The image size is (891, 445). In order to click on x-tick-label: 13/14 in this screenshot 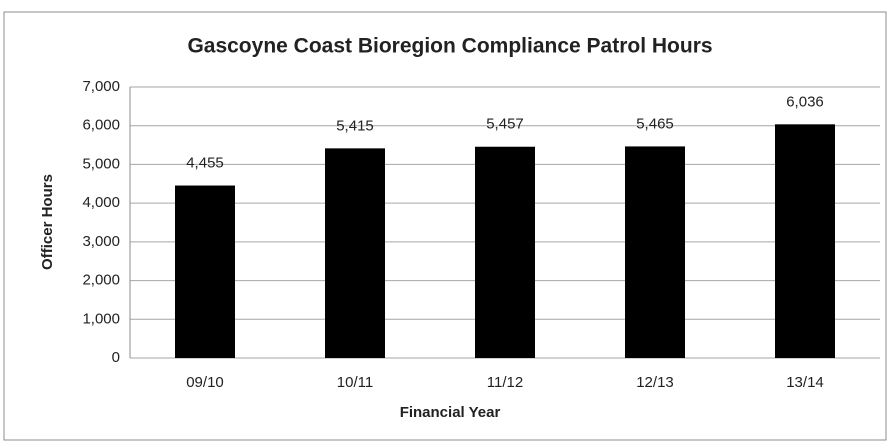, I will do `click(805, 382)`.